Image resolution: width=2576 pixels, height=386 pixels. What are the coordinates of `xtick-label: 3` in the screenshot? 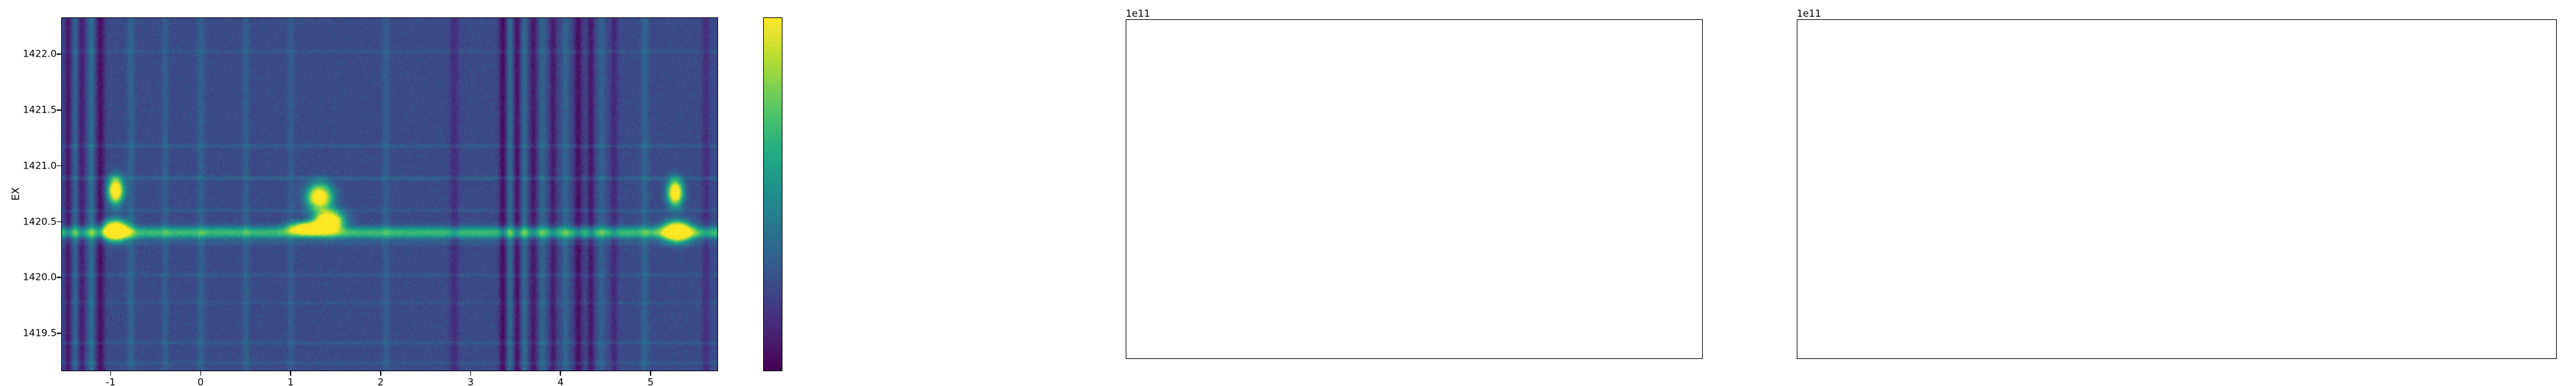 It's located at (470, 381).